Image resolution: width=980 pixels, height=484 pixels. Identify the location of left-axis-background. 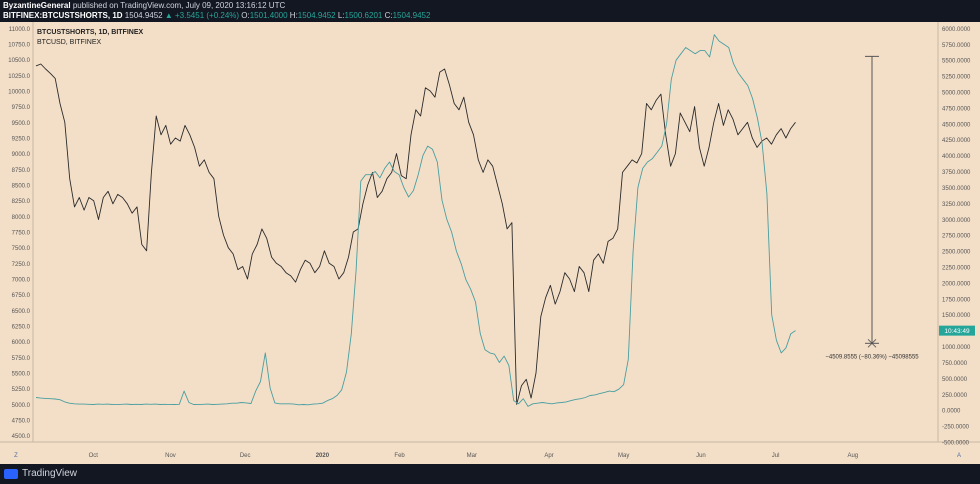
(16, 232).